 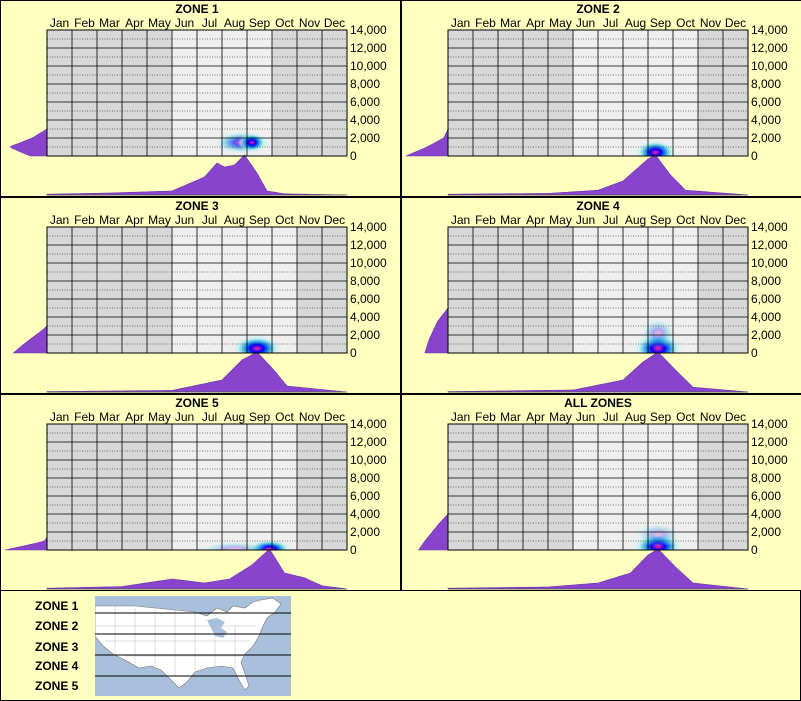 What do you see at coordinates (598, 9) in the screenshot?
I see `chart-title: ZONE 2` at bounding box center [598, 9].